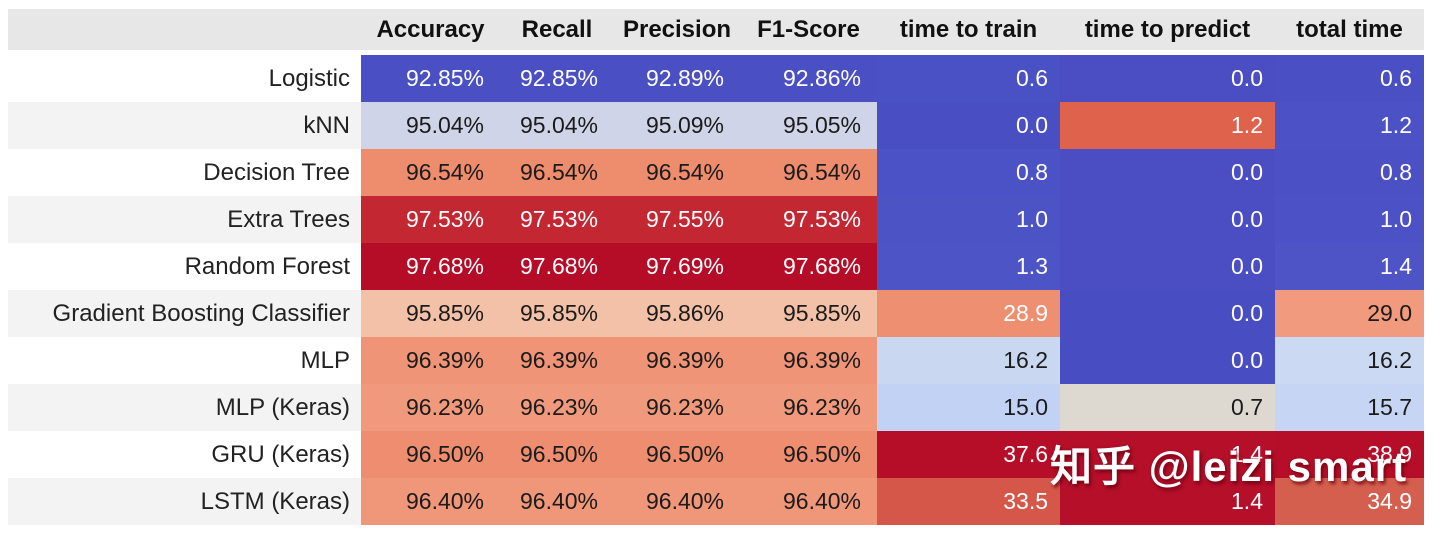 The height and width of the screenshot is (542, 1440). Describe the element at coordinates (1167, 29) in the screenshot. I see `column-header: time to predict` at that location.